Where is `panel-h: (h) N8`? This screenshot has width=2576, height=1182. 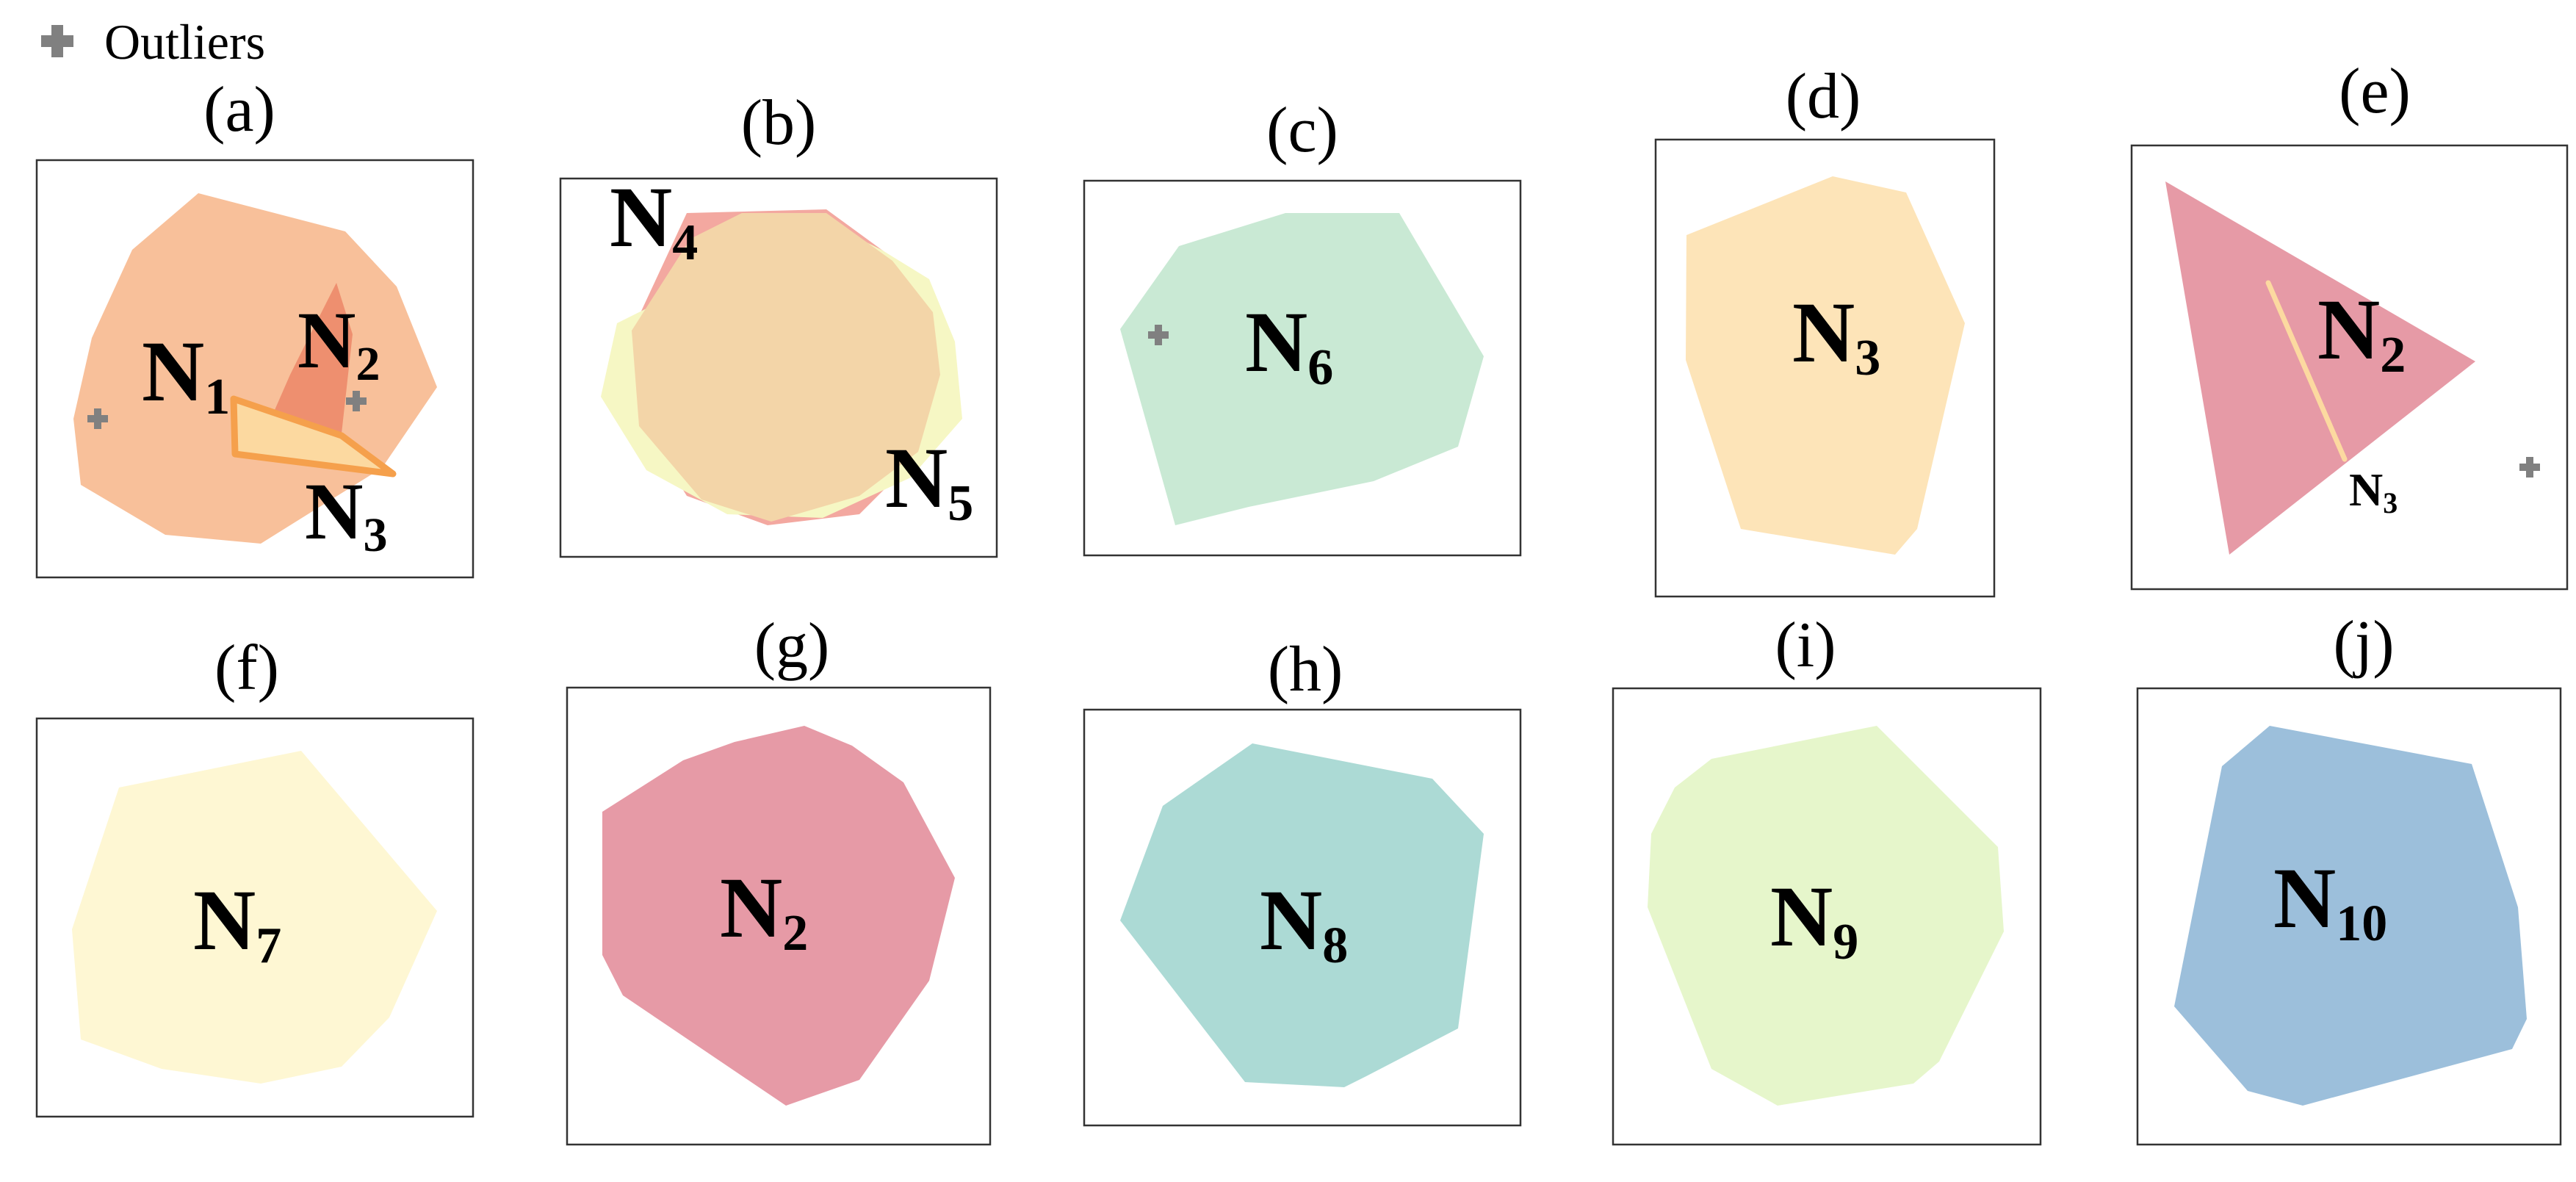 panel-h: (h) N8 is located at coordinates (1302, 880).